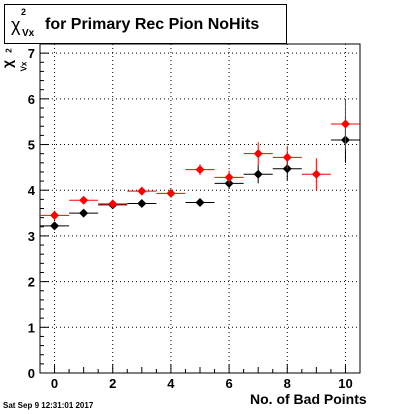  I want to click on y-label-subscript: Vx, so click(24, 66).